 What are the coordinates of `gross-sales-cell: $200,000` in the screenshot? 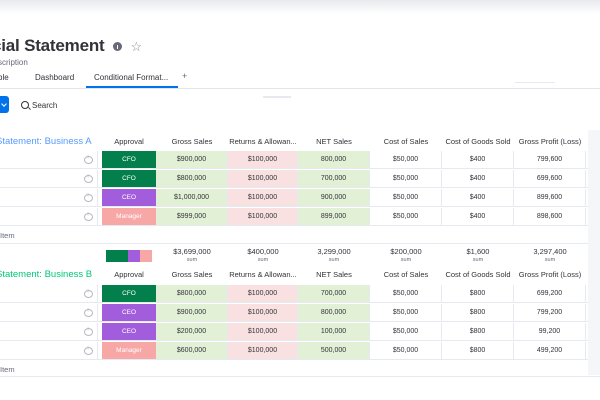 It's located at (192, 331).